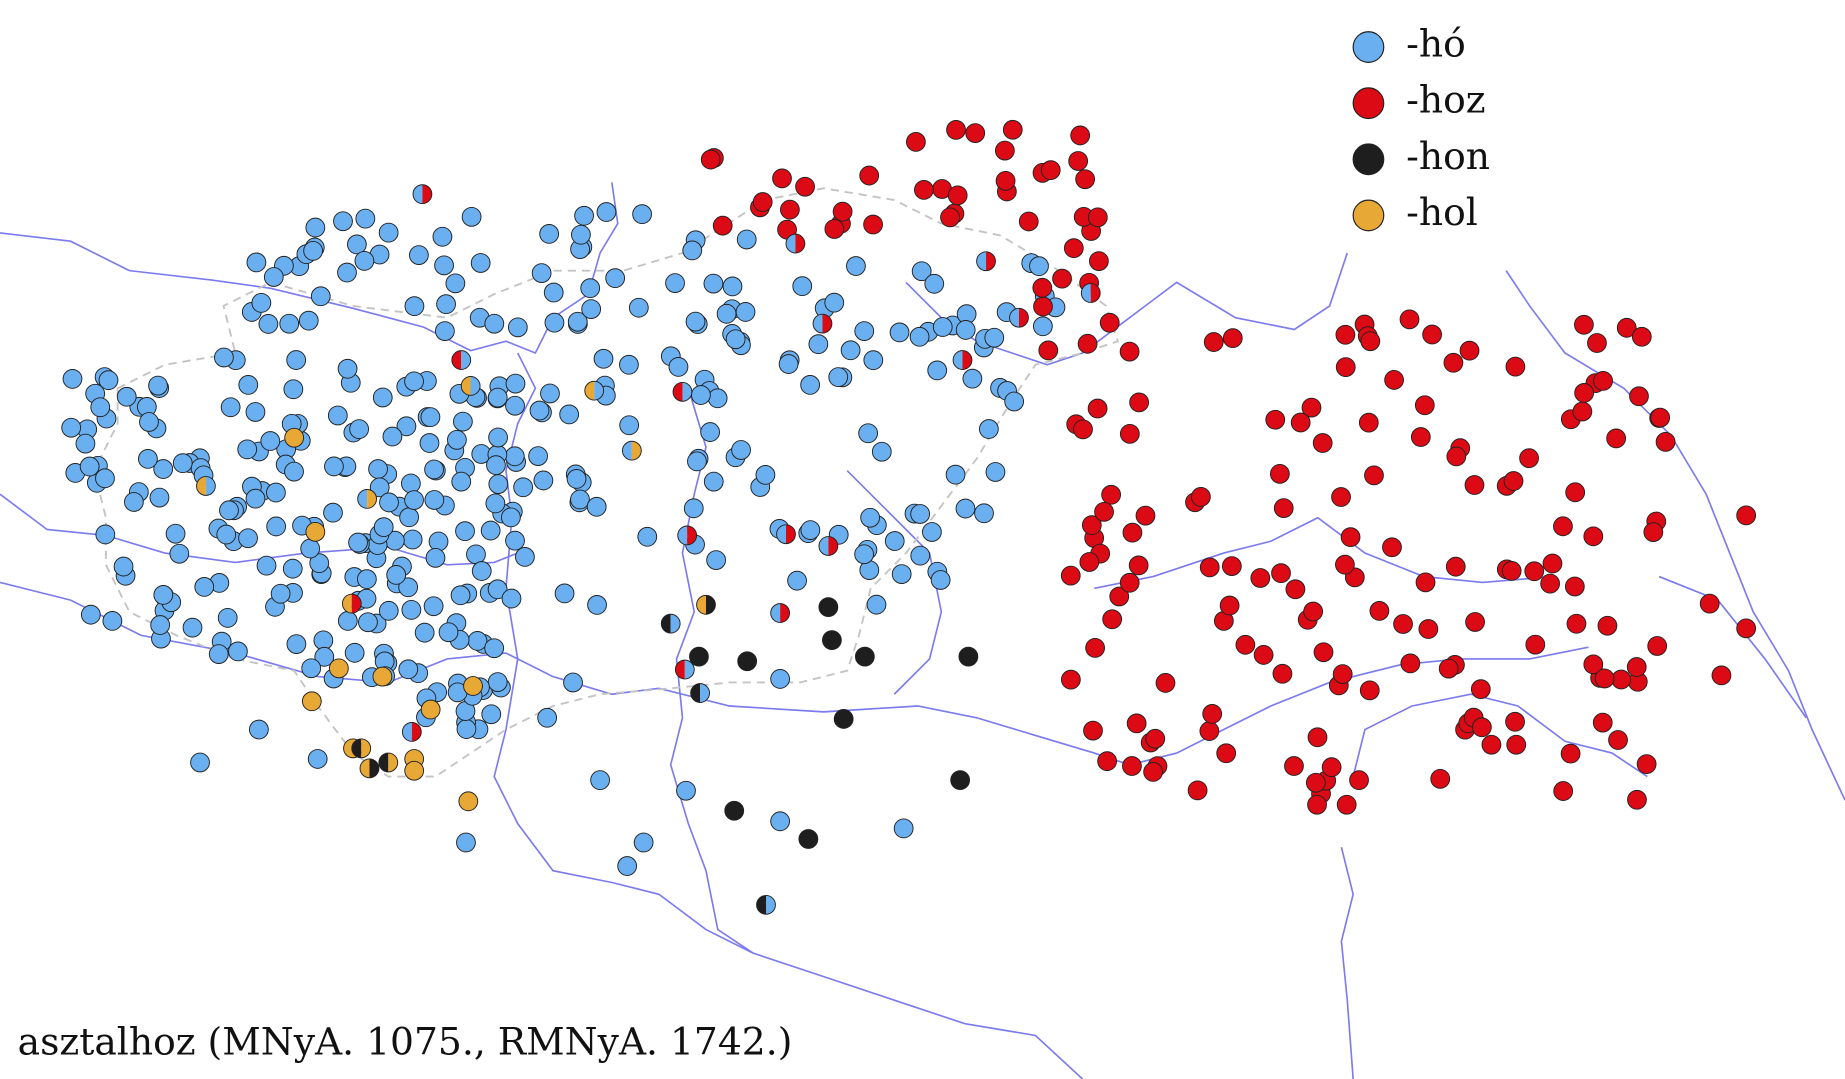 This screenshot has height=1079, width=1845. Describe the element at coordinates (1442, 212) in the screenshot. I see `legend-label: -hol` at that location.